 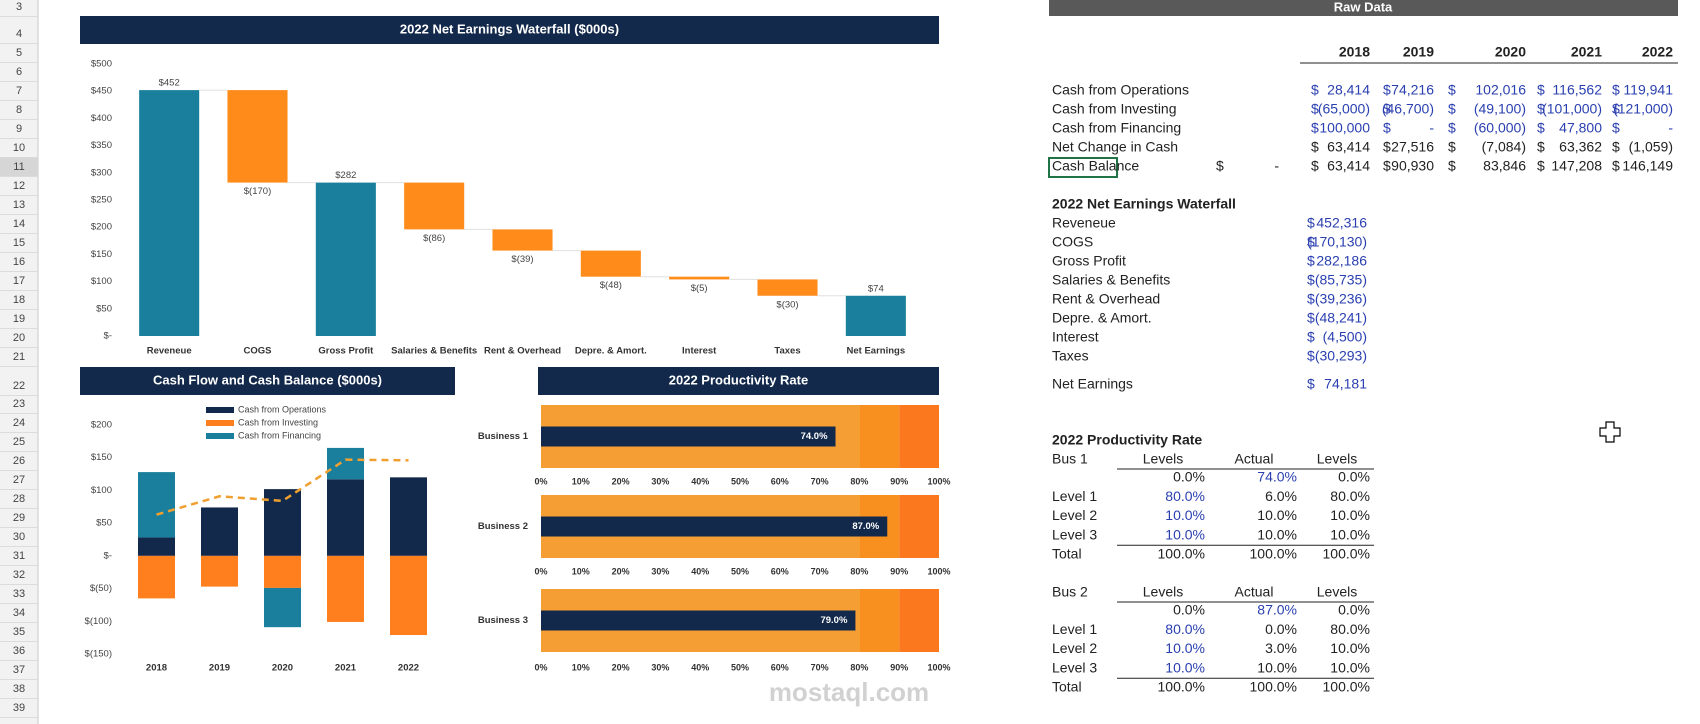 I want to click on cell-value: (39,236), so click(x=1341, y=299).